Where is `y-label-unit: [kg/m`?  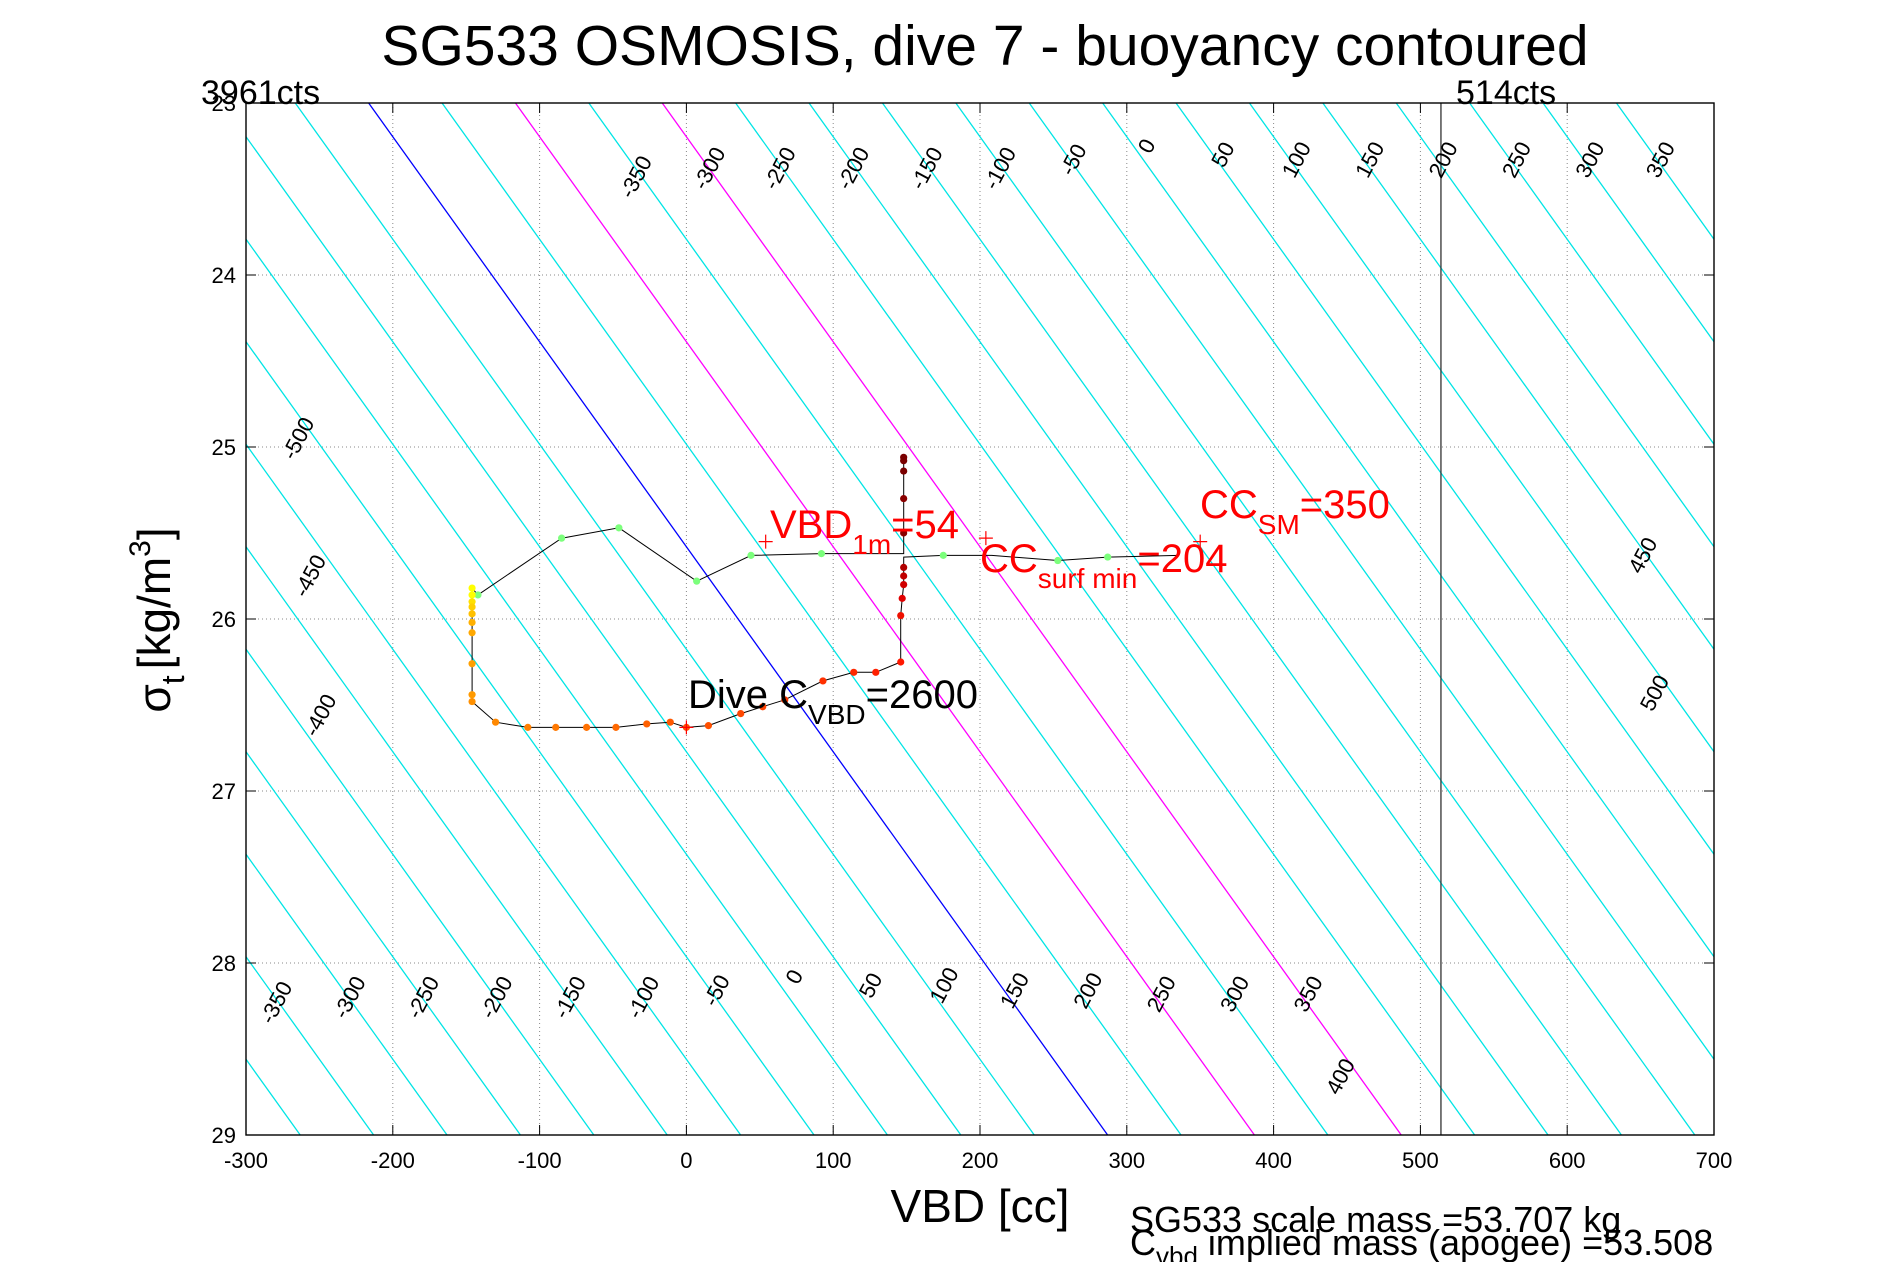
y-label-unit: [kg/m is located at coordinates (154, 613).